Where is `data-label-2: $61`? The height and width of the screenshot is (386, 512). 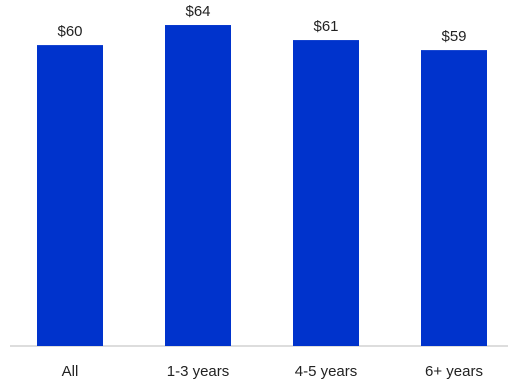
data-label-2: $61 is located at coordinates (325, 26).